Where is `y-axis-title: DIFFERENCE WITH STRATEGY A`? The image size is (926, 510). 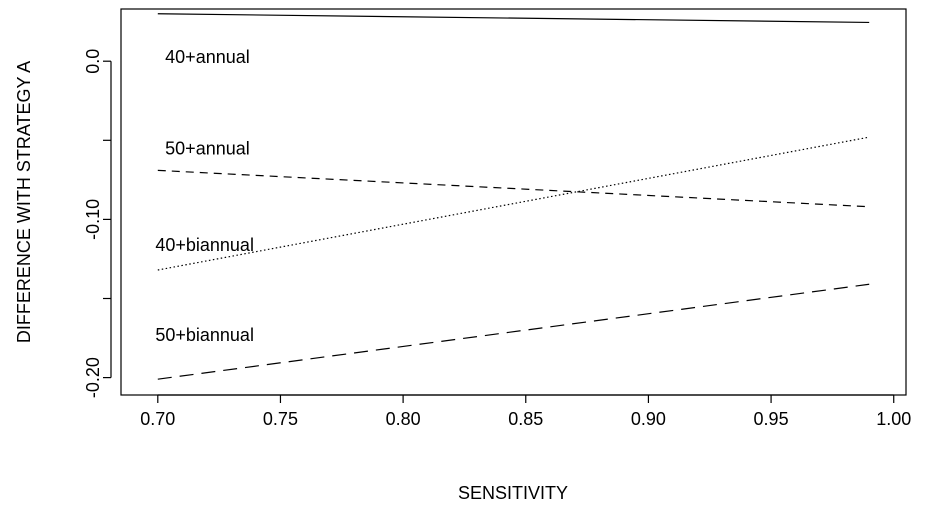
y-axis-title: DIFFERENCE WITH STRATEGY A is located at coordinates (24, 202).